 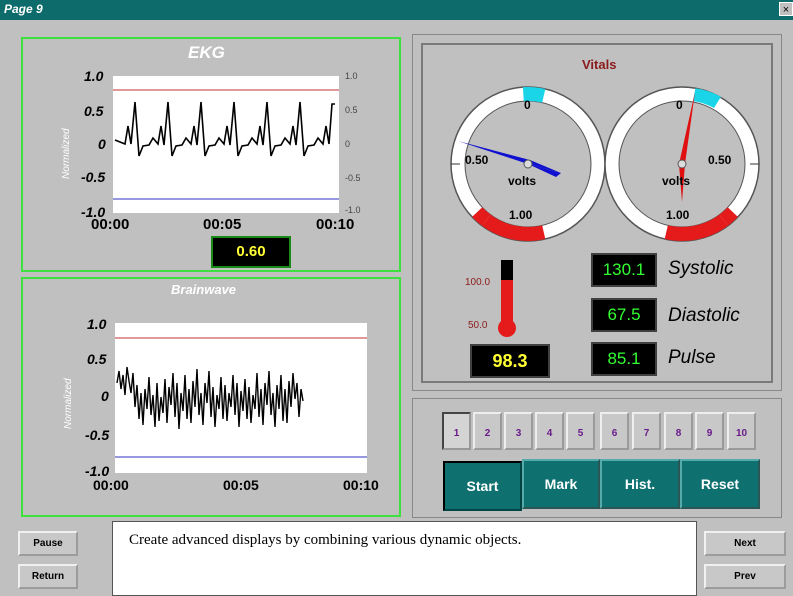 I want to click on page-button-3: 3, so click(x=518, y=431).